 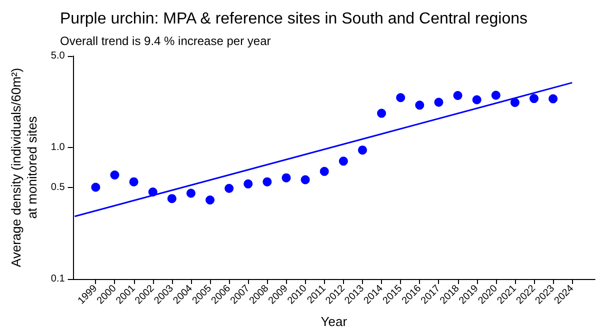 What do you see at coordinates (165, 41) in the screenshot?
I see `chart-subtitle: Overall trend is 9.4 % increase per year` at bounding box center [165, 41].